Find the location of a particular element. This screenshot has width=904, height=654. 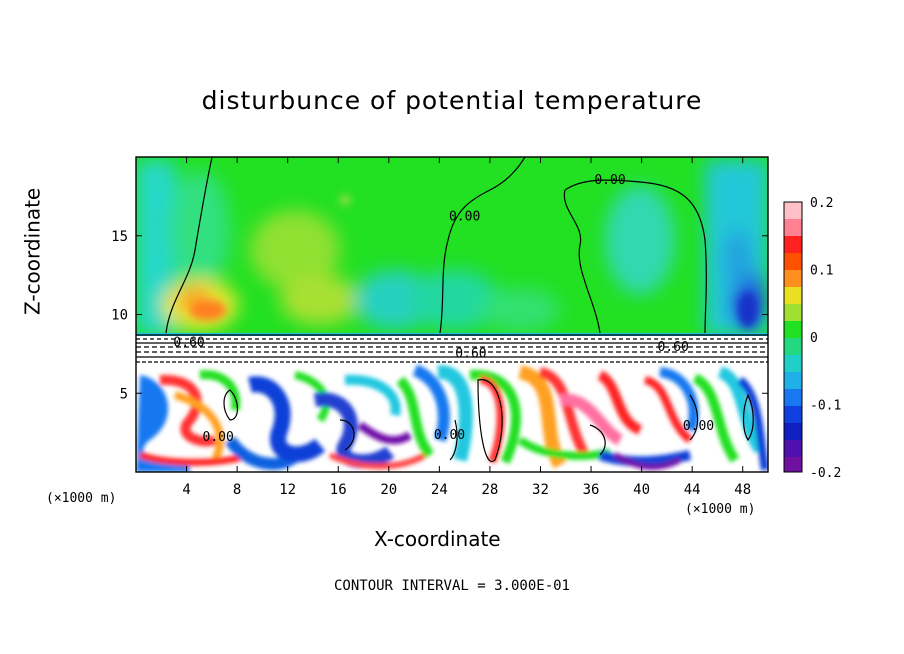

x-tick-label: 32 is located at coordinates (540, 490).